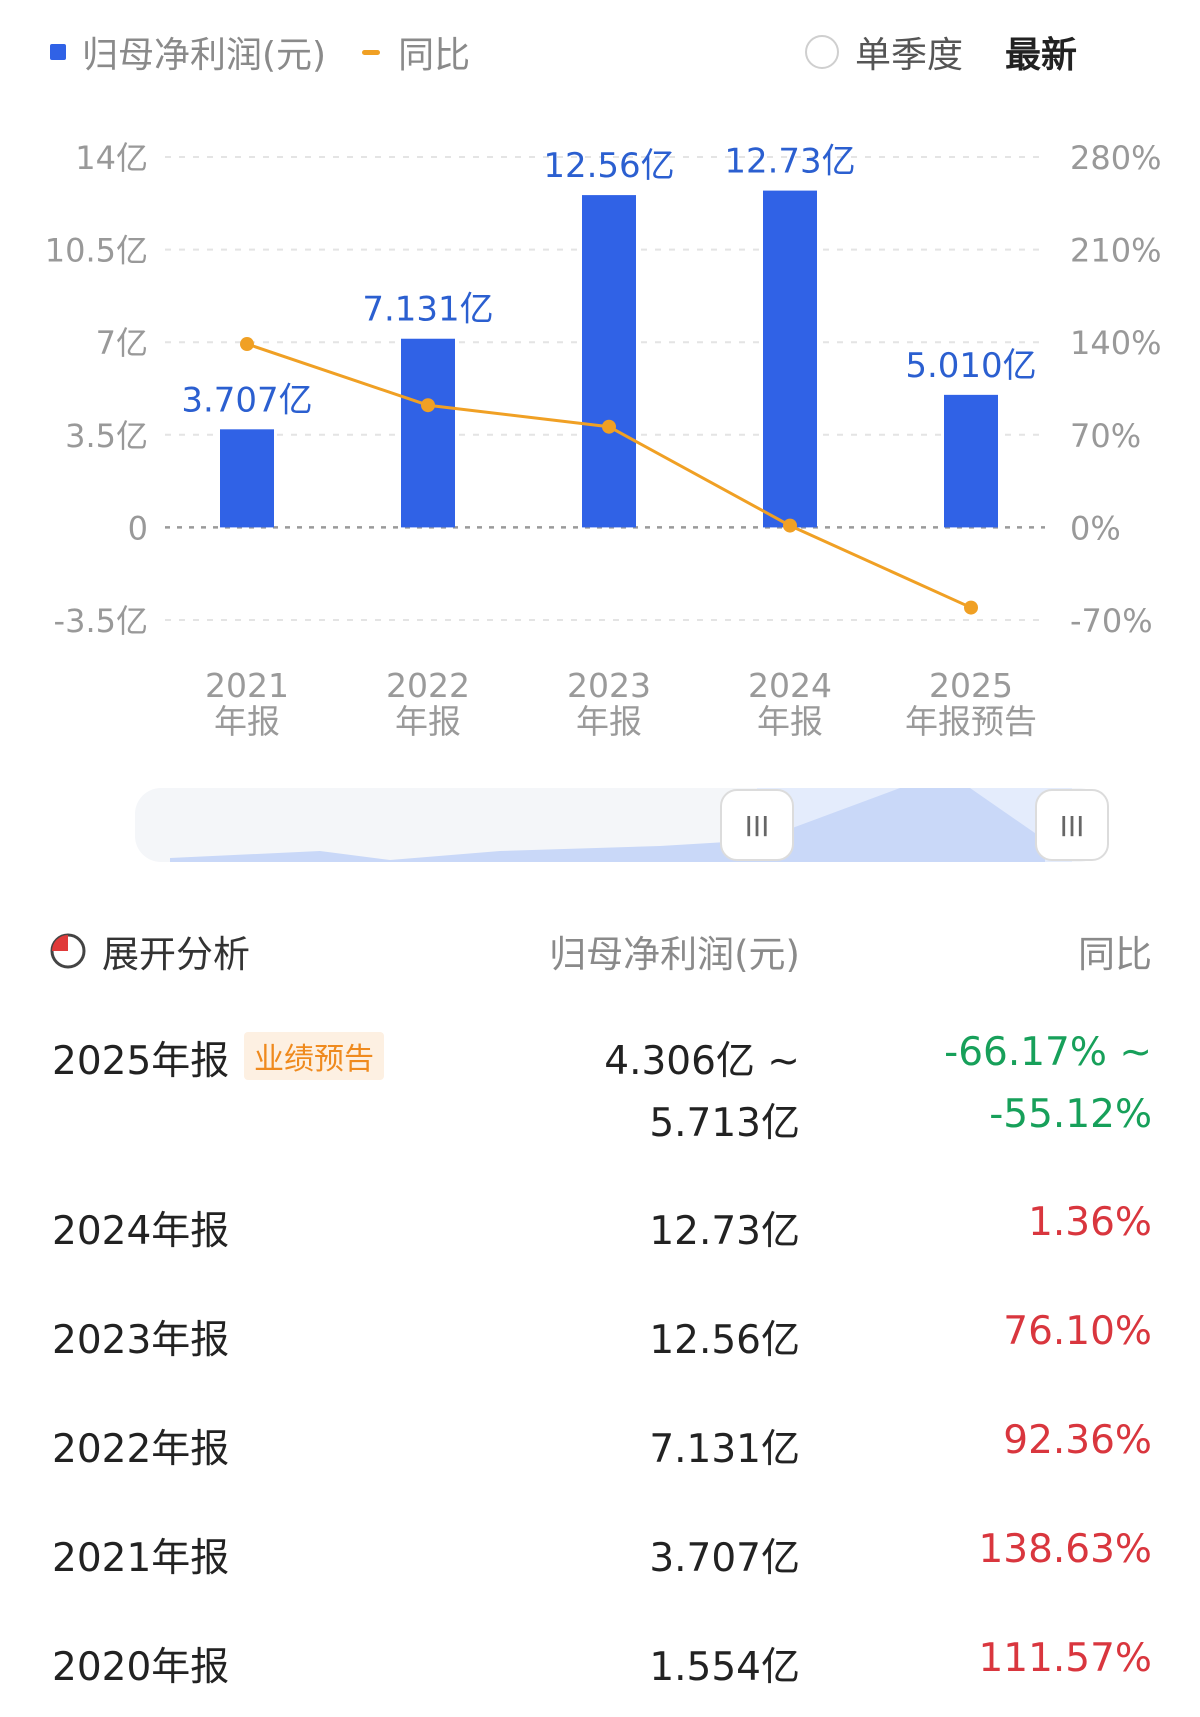 This screenshot has width=1200, height=1717. What do you see at coordinates (122, 343) in the screenshot?
I see `y-left-tick-label: 7亿` at bounding box center [122, 343].